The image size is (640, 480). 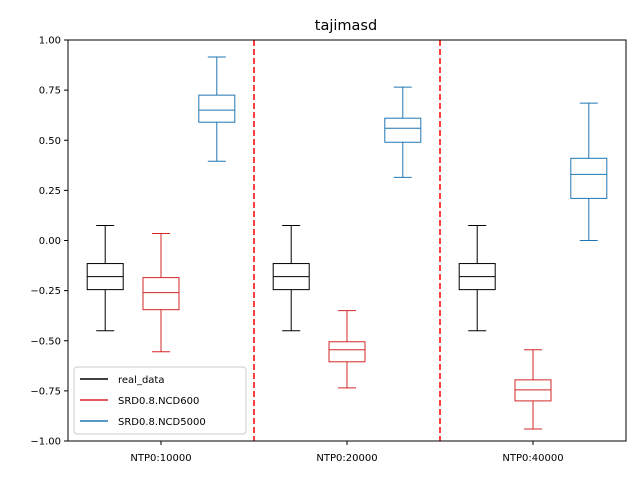 What do you see at coordinates (50, 41) in the screenshot?
I see `y-tick-label: 1.00` at bounding box center [50, 41].